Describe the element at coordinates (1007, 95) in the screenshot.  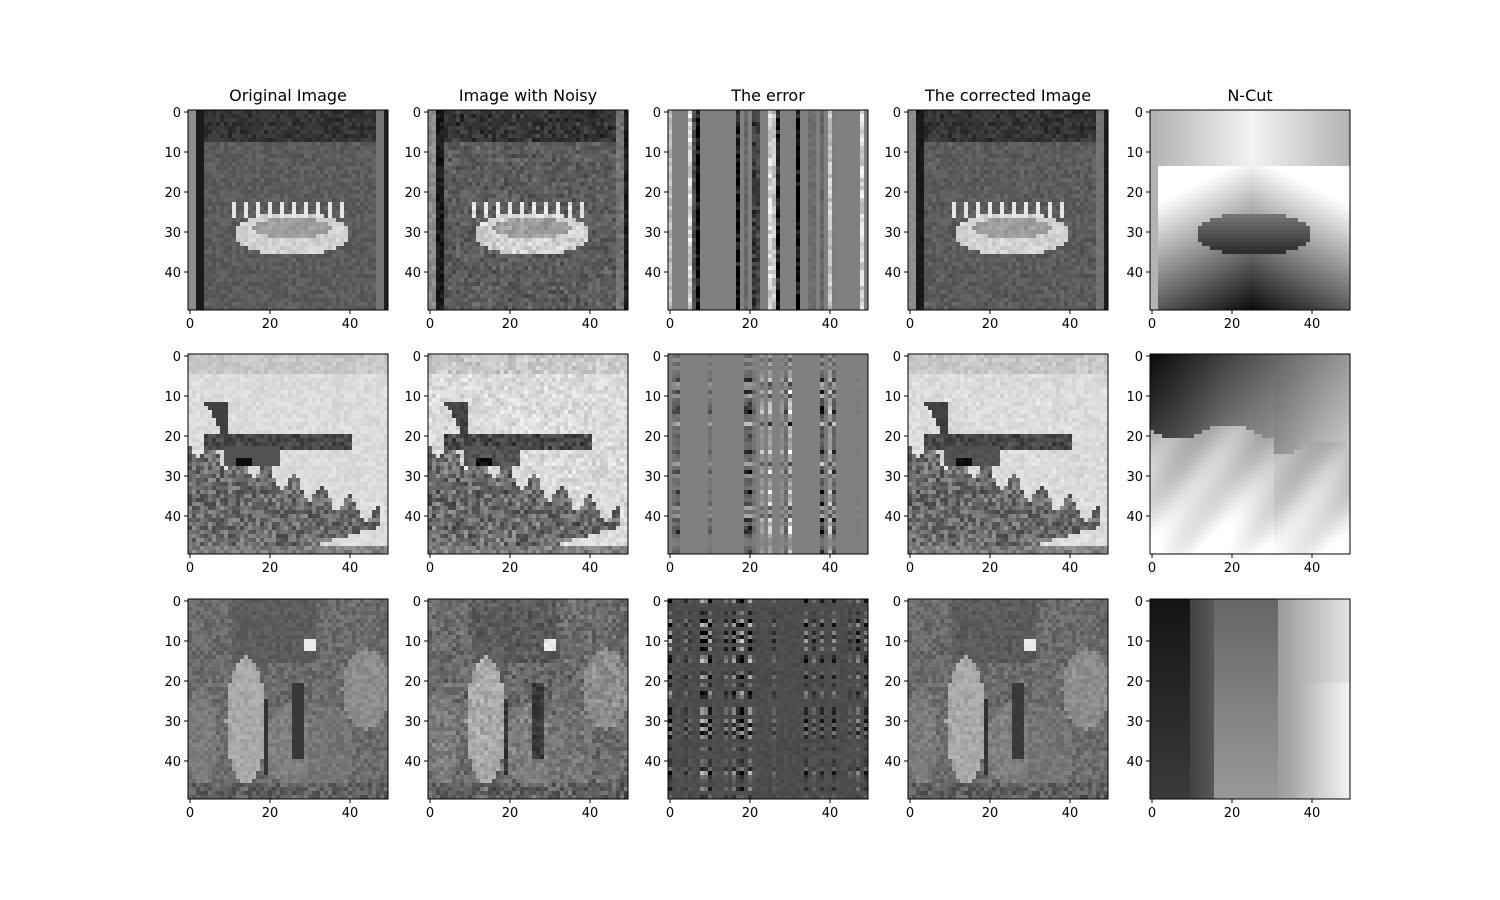
I see `panel-title-corrected: The corrected Image` at that location.